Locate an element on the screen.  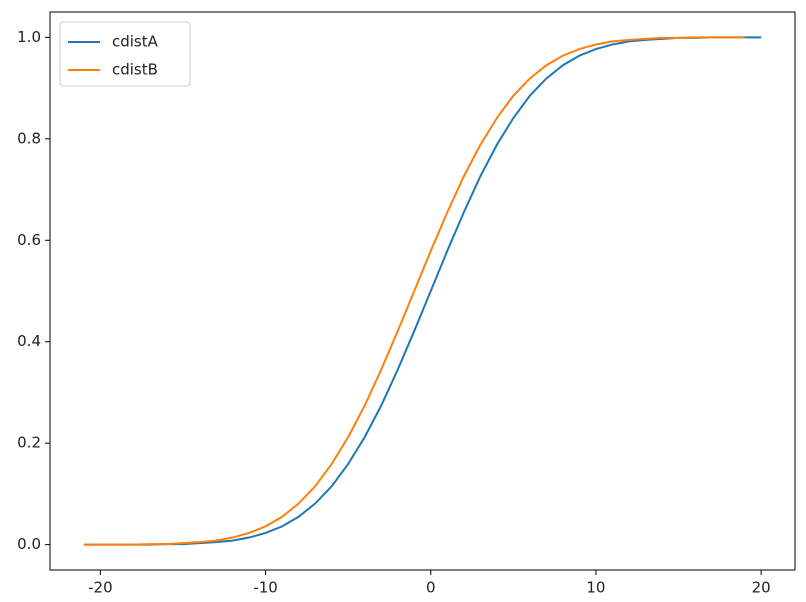
x-tick-label: 10 is located at coordinates (595, 588).